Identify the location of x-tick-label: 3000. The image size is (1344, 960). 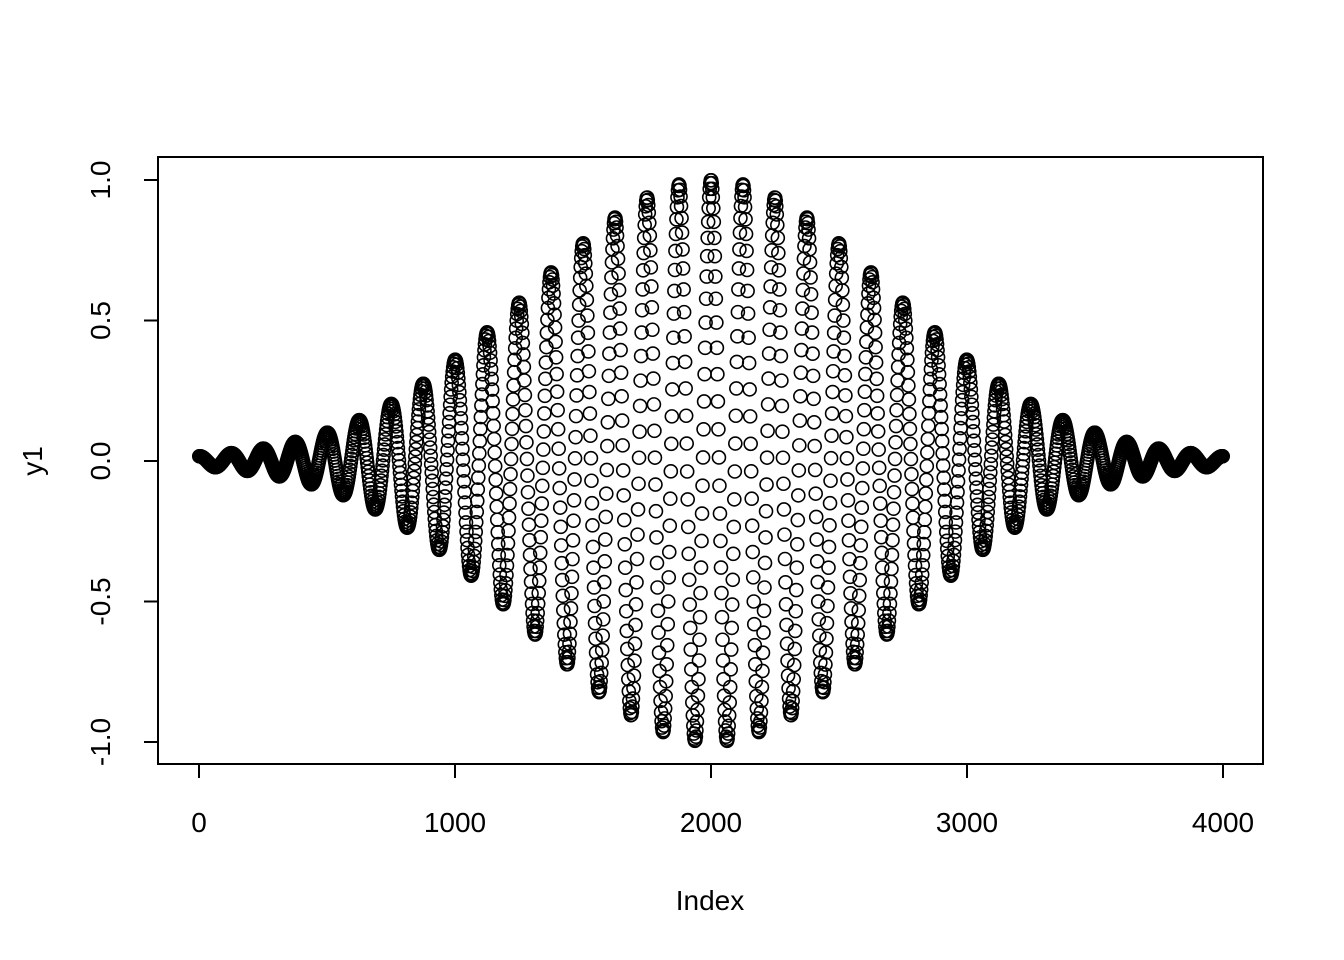
(967, 822).